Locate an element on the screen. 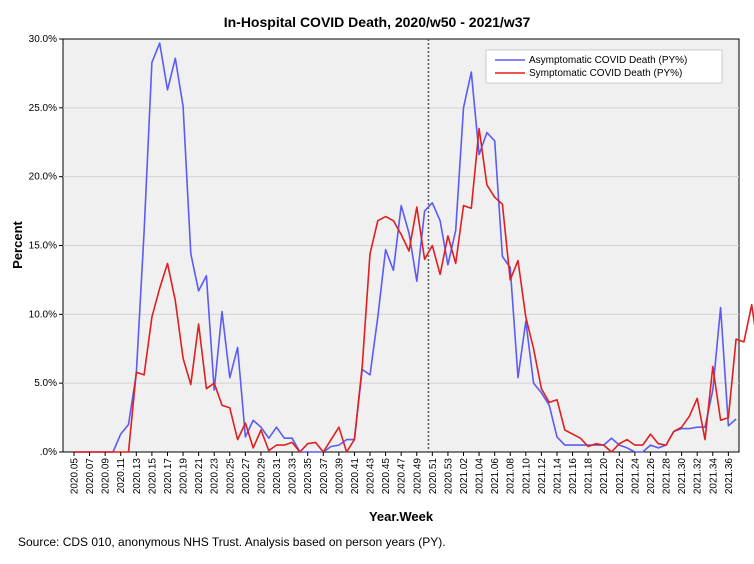 The image size is (754, 564). x-tick-label: 2020.09 is located at coordinates (106, 476).